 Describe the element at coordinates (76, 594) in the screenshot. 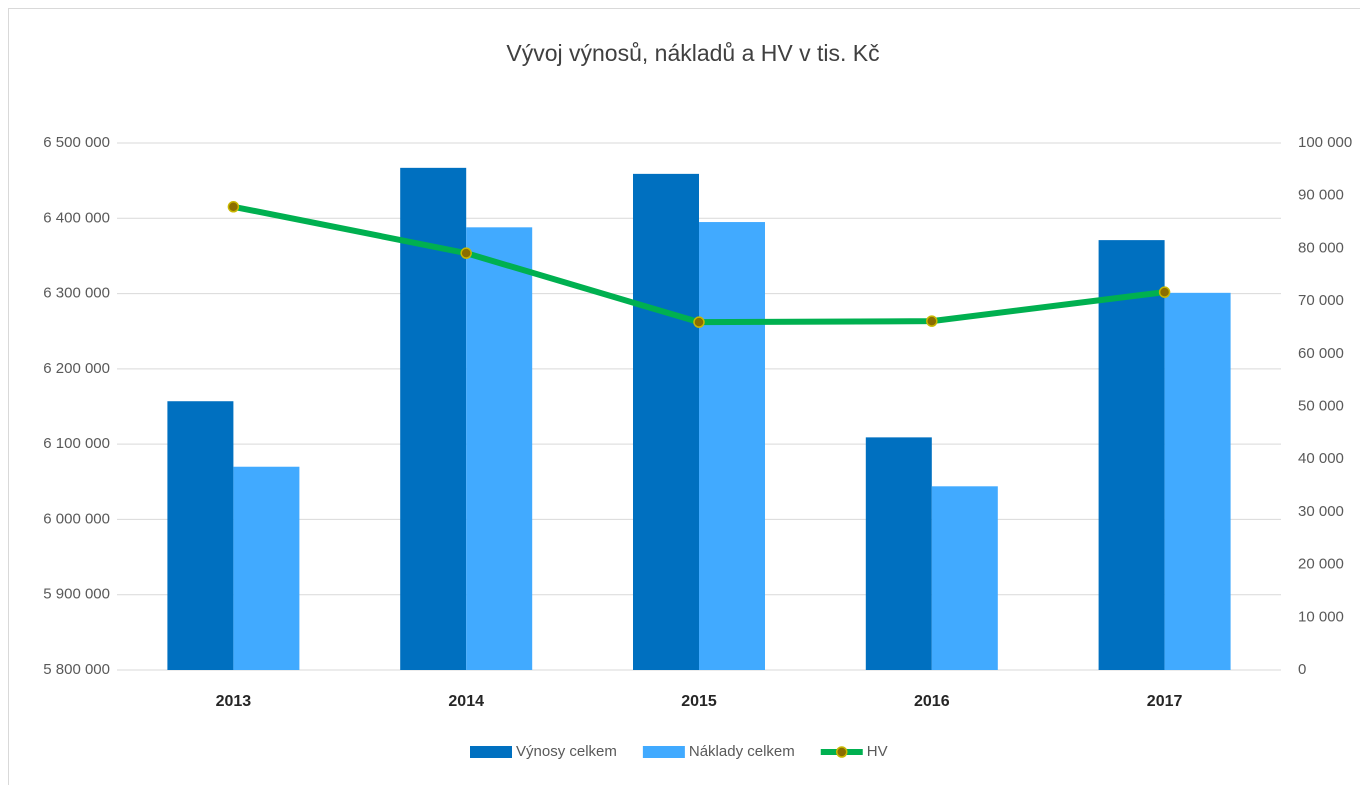

I see `y-tick-label: 5 900 000` at that location.